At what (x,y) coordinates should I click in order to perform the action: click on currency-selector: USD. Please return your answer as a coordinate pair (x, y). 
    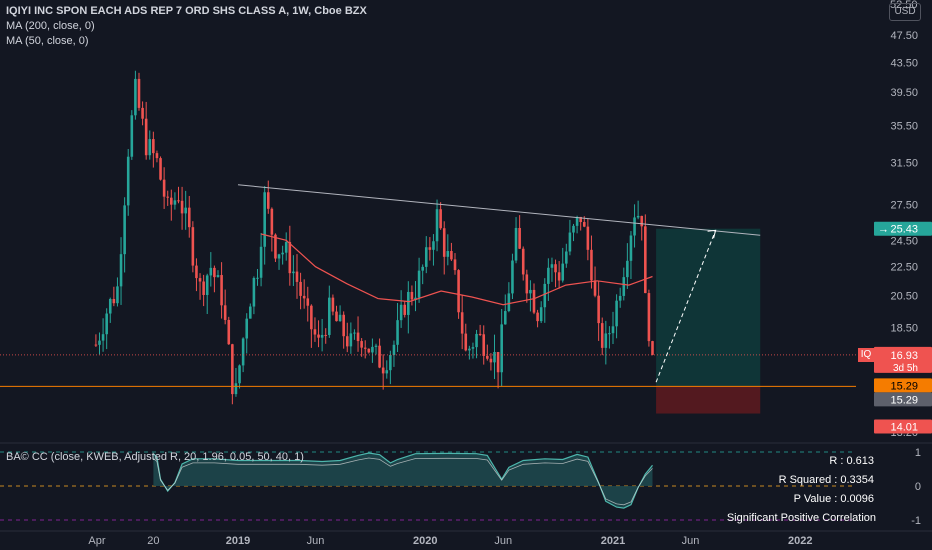
    Looking at the image, I should click on (905, 12).